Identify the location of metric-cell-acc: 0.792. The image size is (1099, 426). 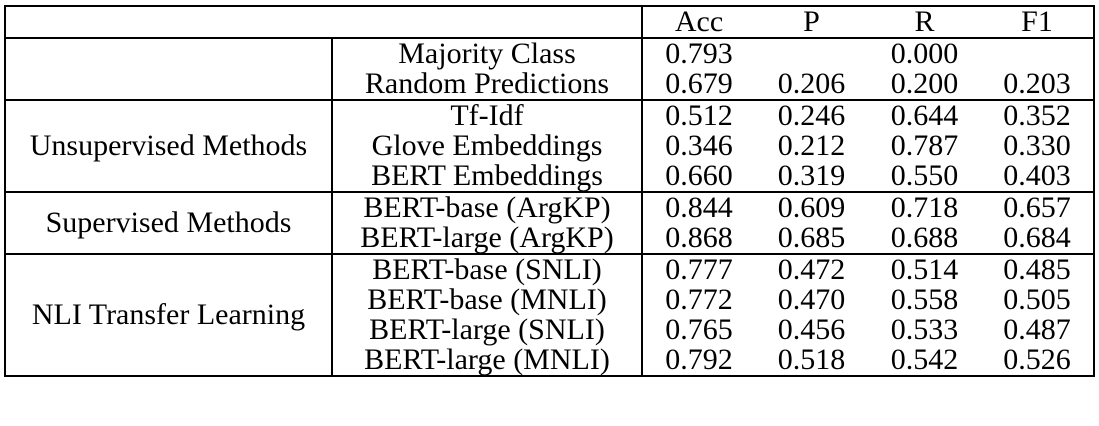
(699, 359).